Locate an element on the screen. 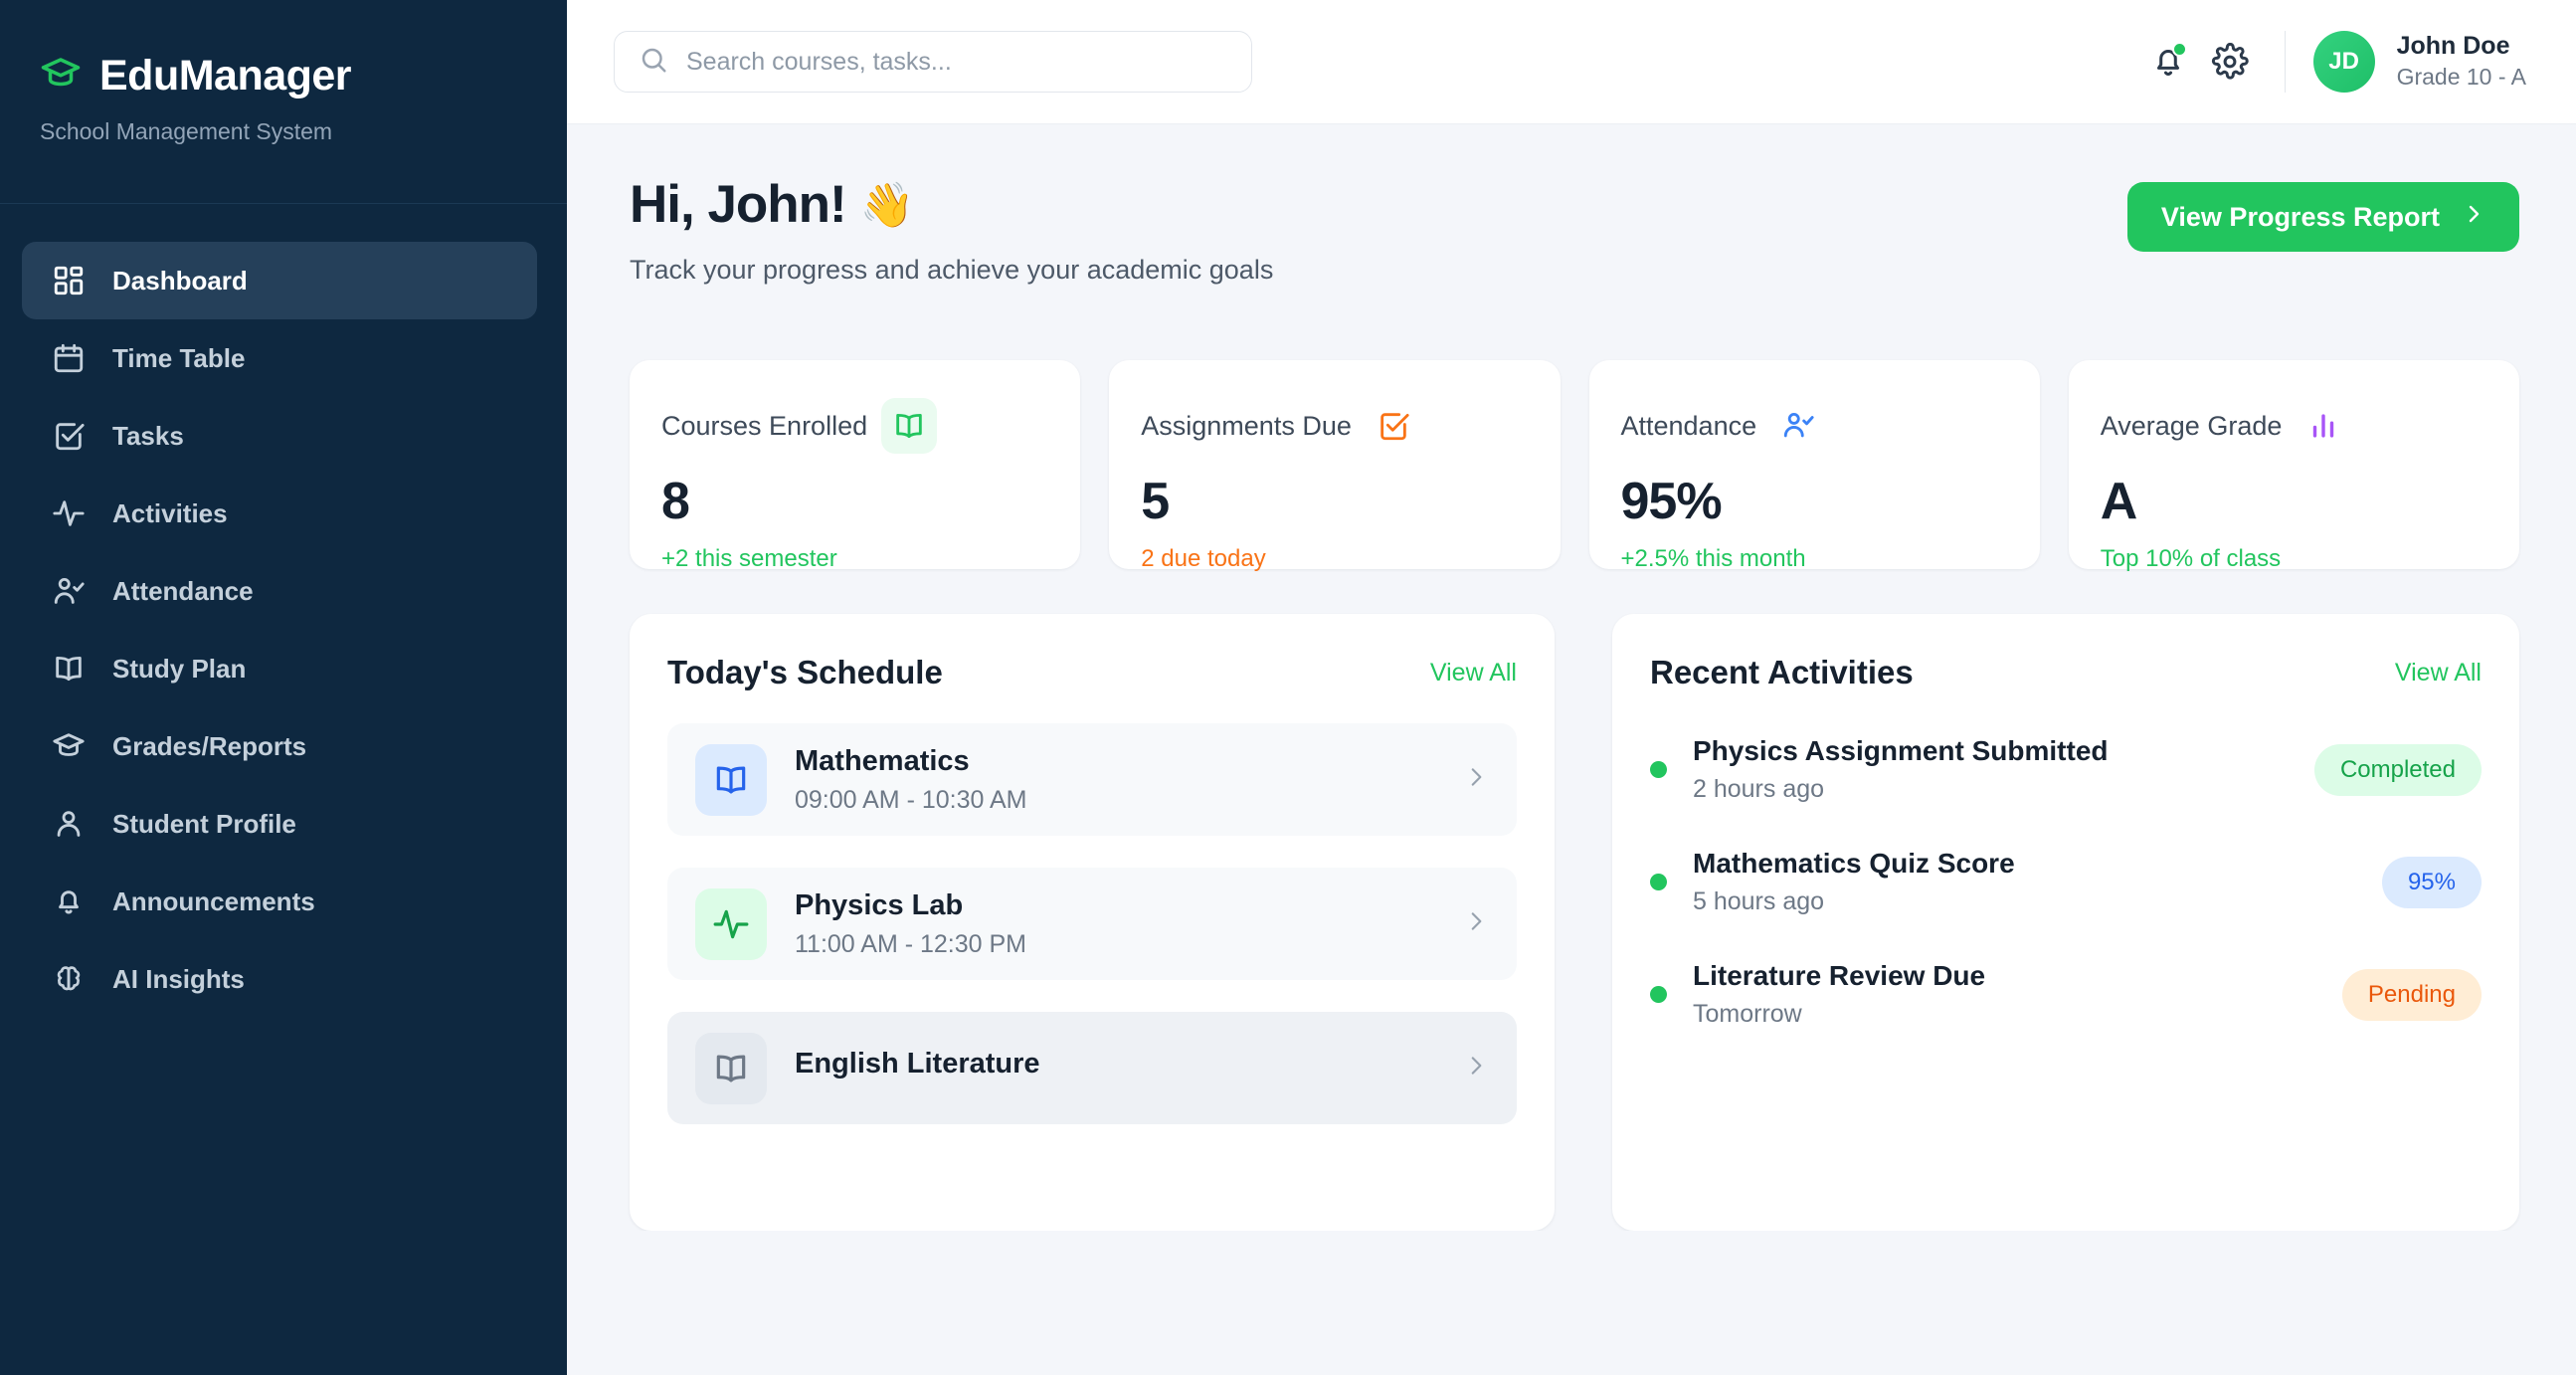 The image size is (2576, 1375). bell-icon is located at coordinates (69, 901).